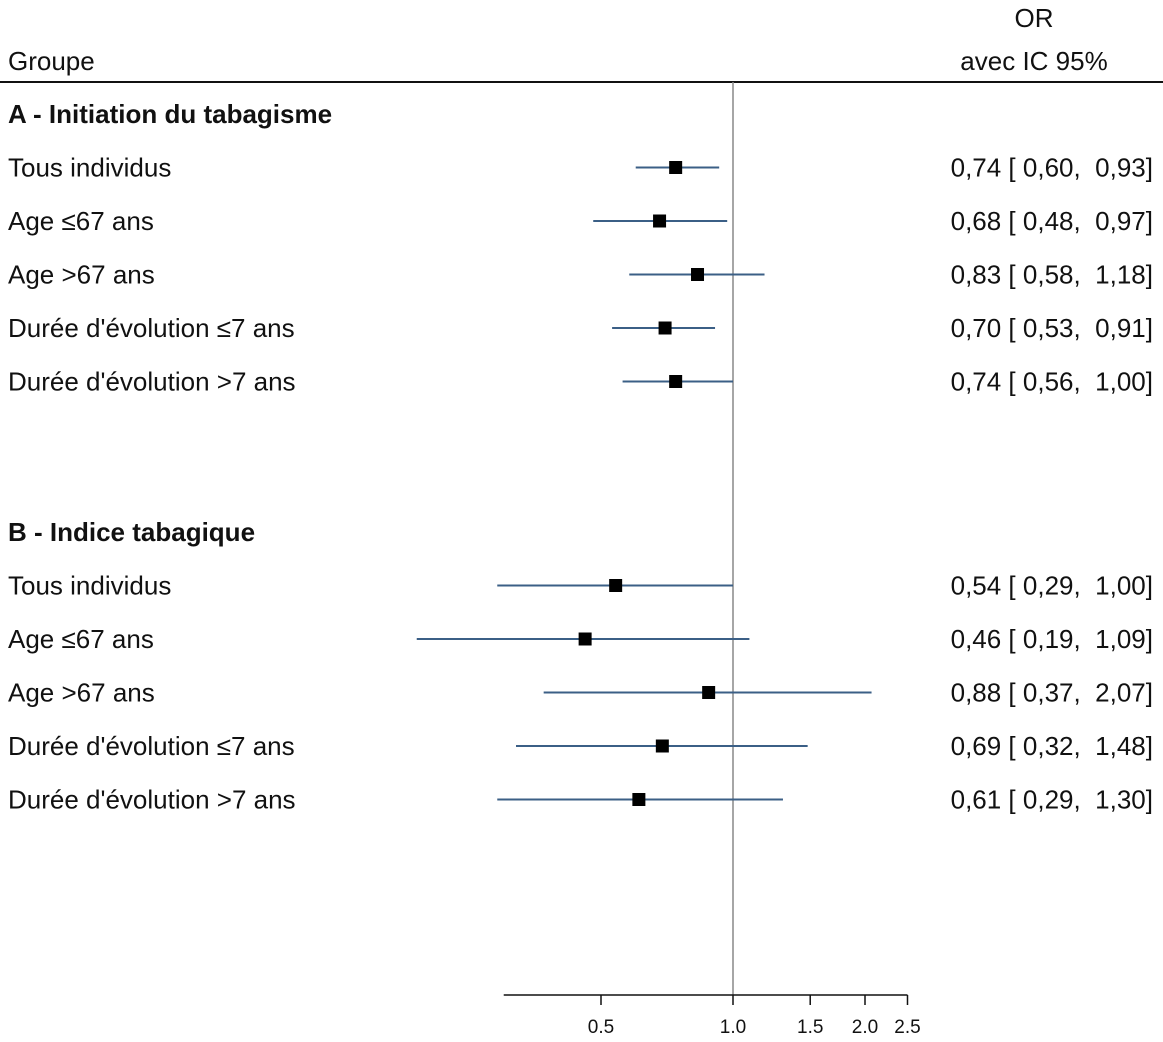 The width and height of the screenshot is (1163, 1042). I want to click on section-title: A - Initiation du tabagisme, so click(170, 114).